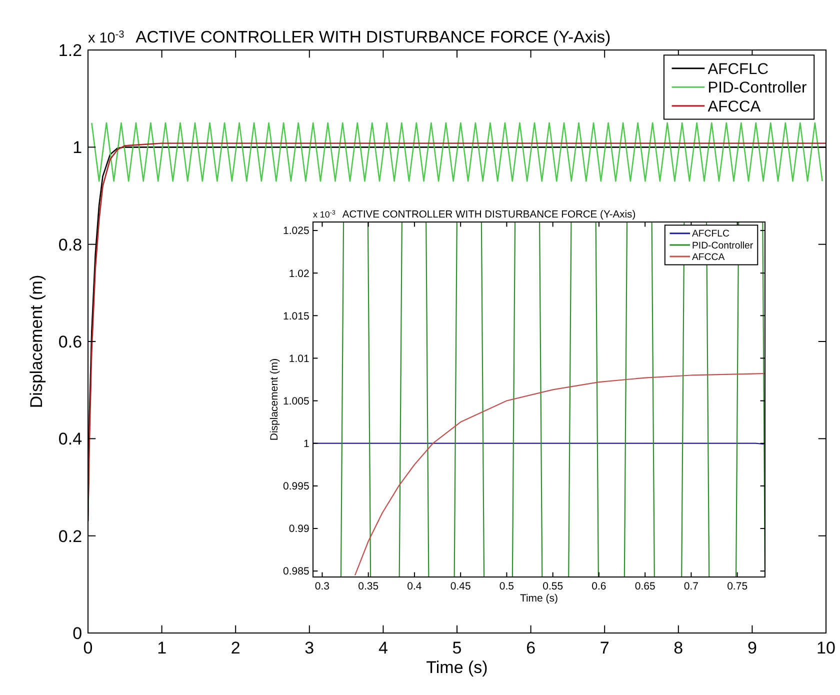  I want to click on y-tick-label: 0.99, so click(299, 529).